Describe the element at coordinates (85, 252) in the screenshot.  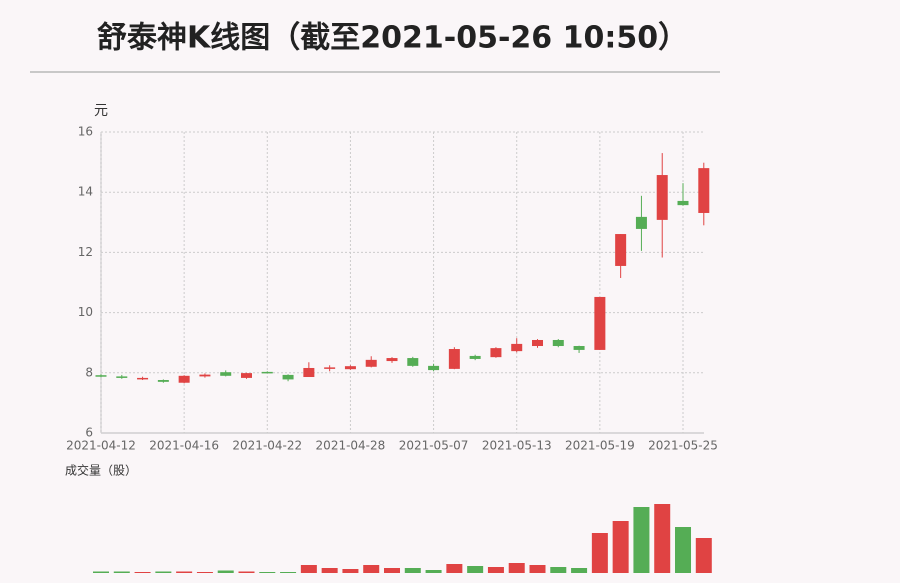
I see `y-tick-label: 12` at that location.